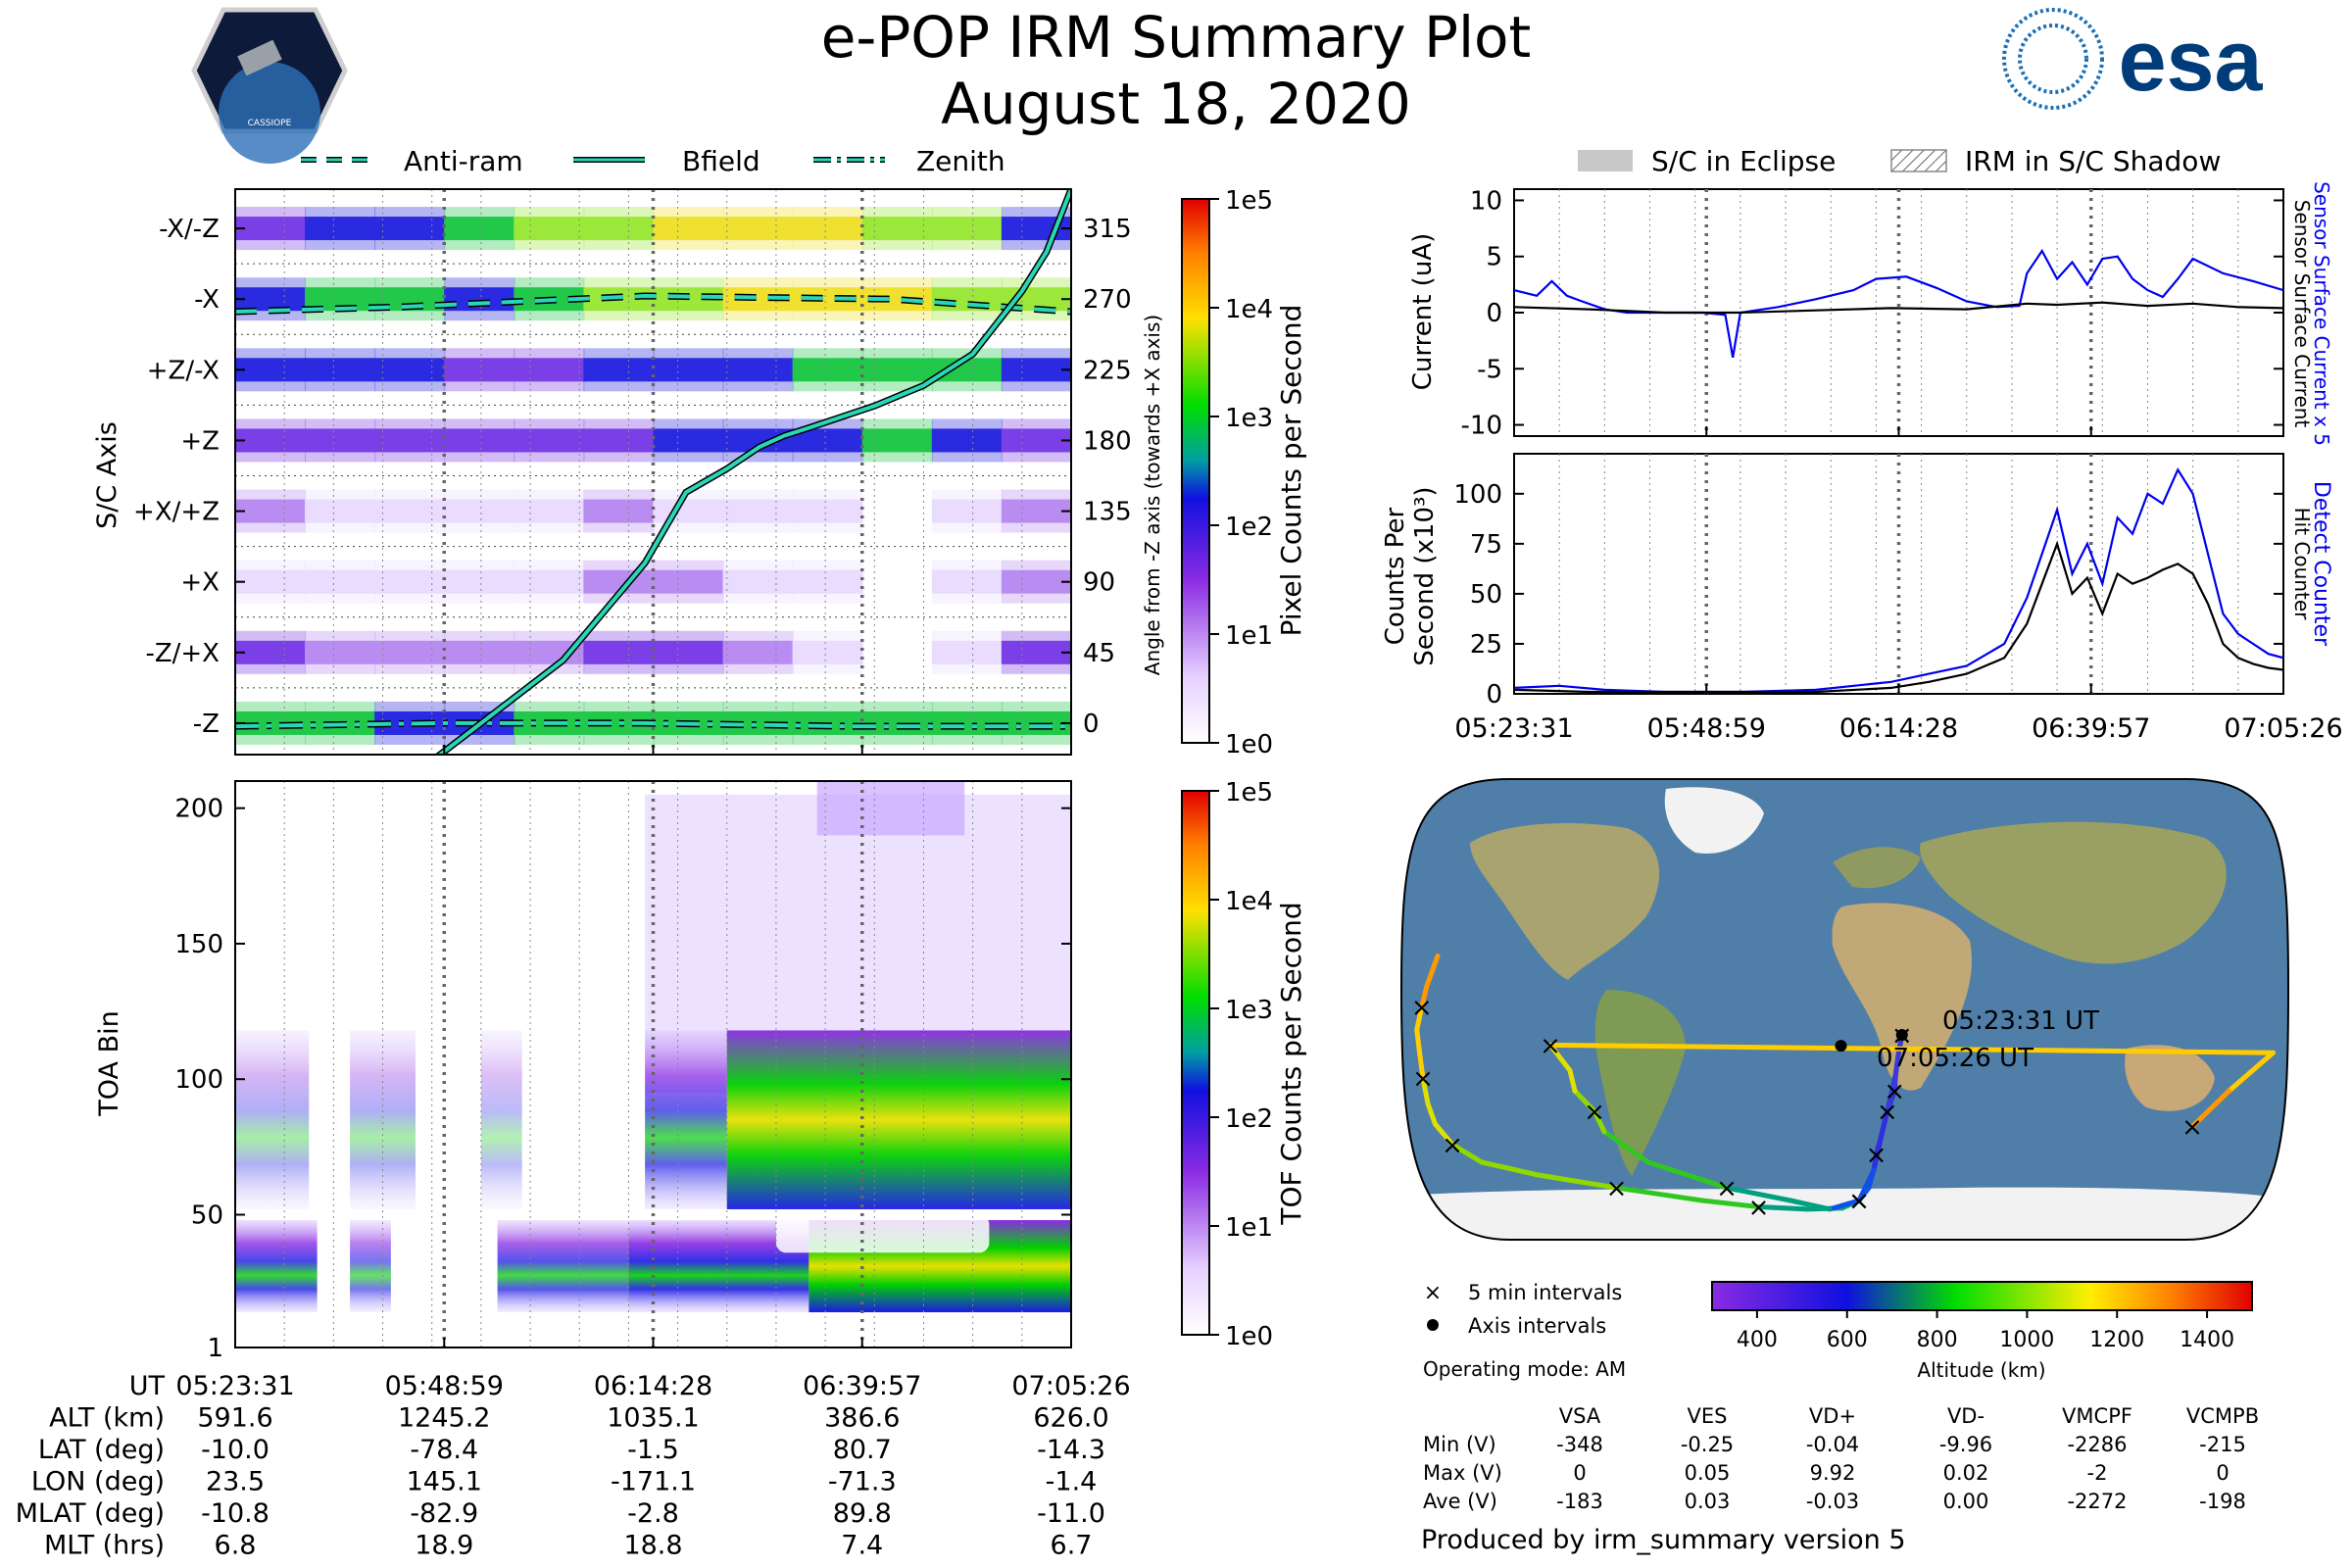  Describe the element at coordinates (1107, 370) in the screenshot. I see `pixel-y2tick-label: 225` at that location.